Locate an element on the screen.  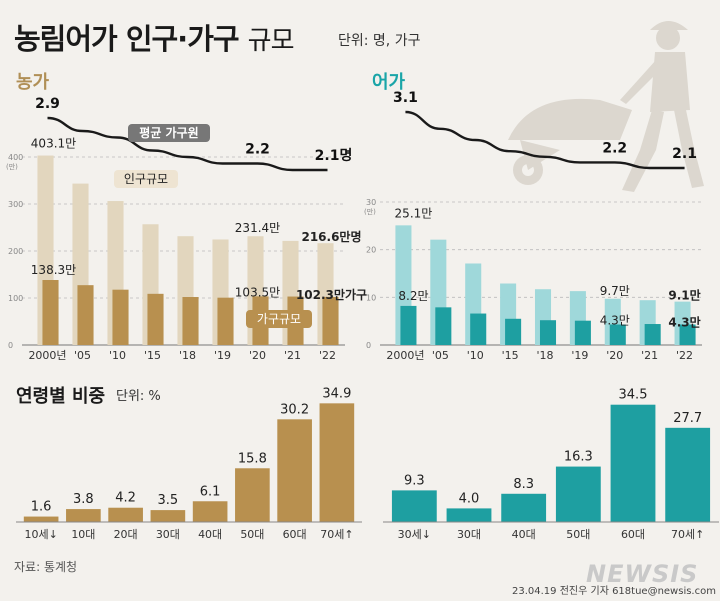
farm_age-value-label: 6.1 is located at coordinates (210, 491).